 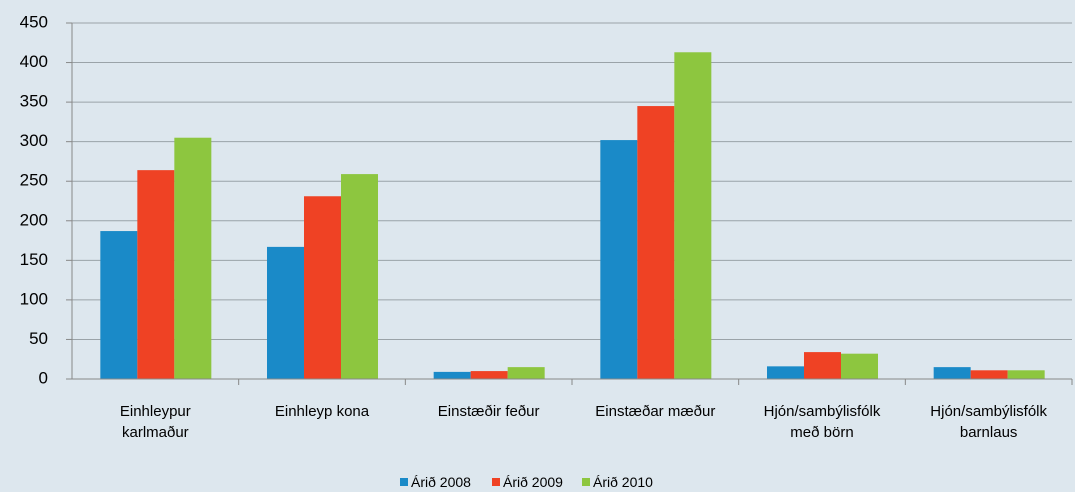 I want to click on y-tick-label: 350, so click(x=34, y=101).